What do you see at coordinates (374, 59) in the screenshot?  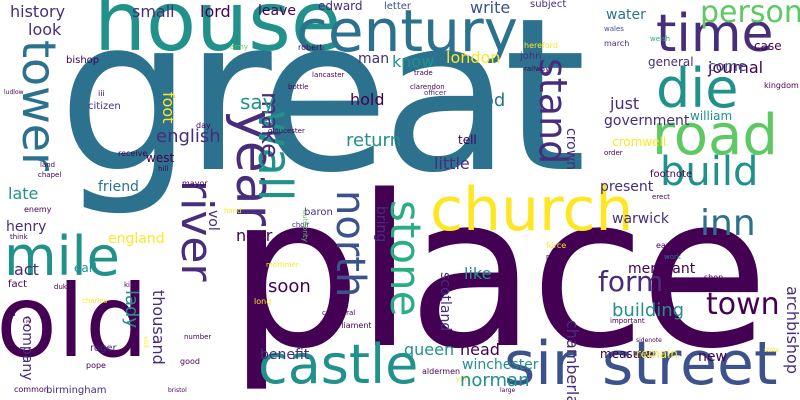 I see `word: man` at bounding box center [374, 59].